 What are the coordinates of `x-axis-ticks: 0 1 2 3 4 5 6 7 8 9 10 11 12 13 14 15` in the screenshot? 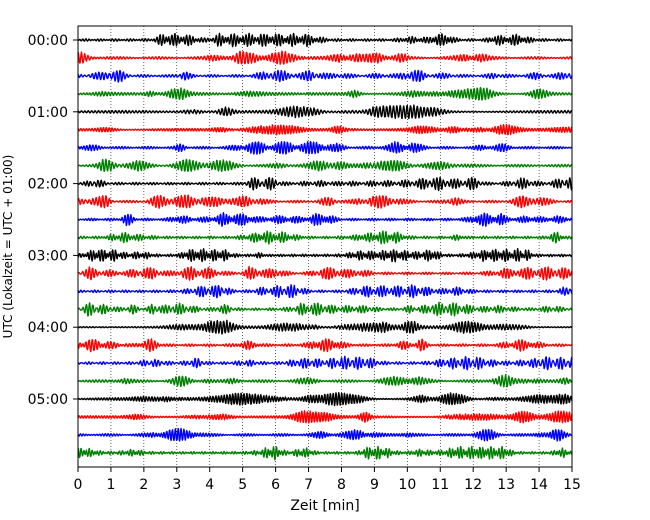 It's located at (327, 480).